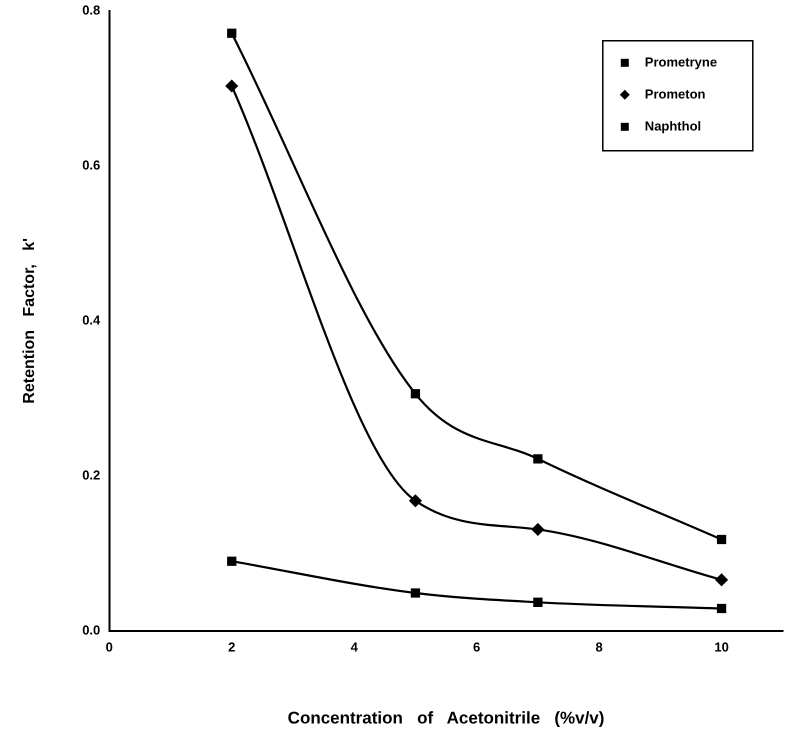  I want to click on x-tick-label: 0, so click(109, 646).